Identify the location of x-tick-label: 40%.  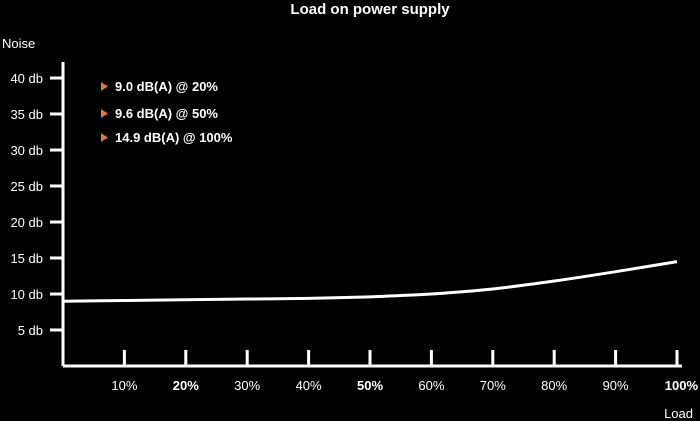
(309, 385).